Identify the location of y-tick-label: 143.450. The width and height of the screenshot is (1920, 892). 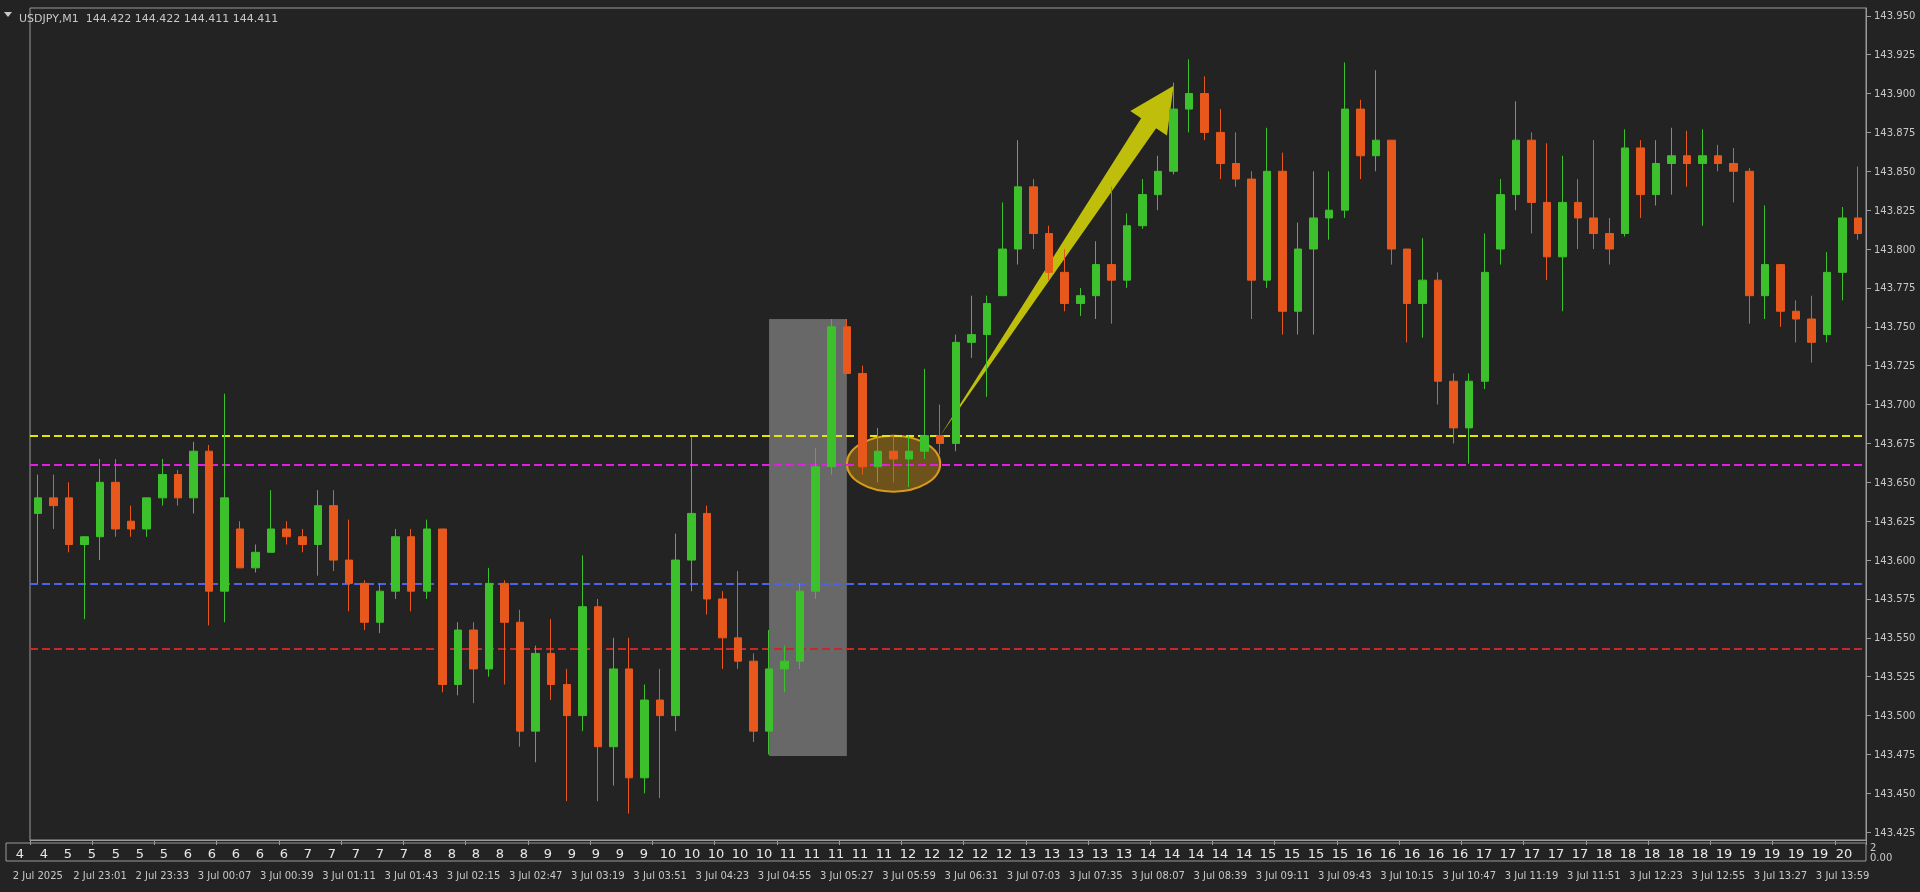
(1895, 793).